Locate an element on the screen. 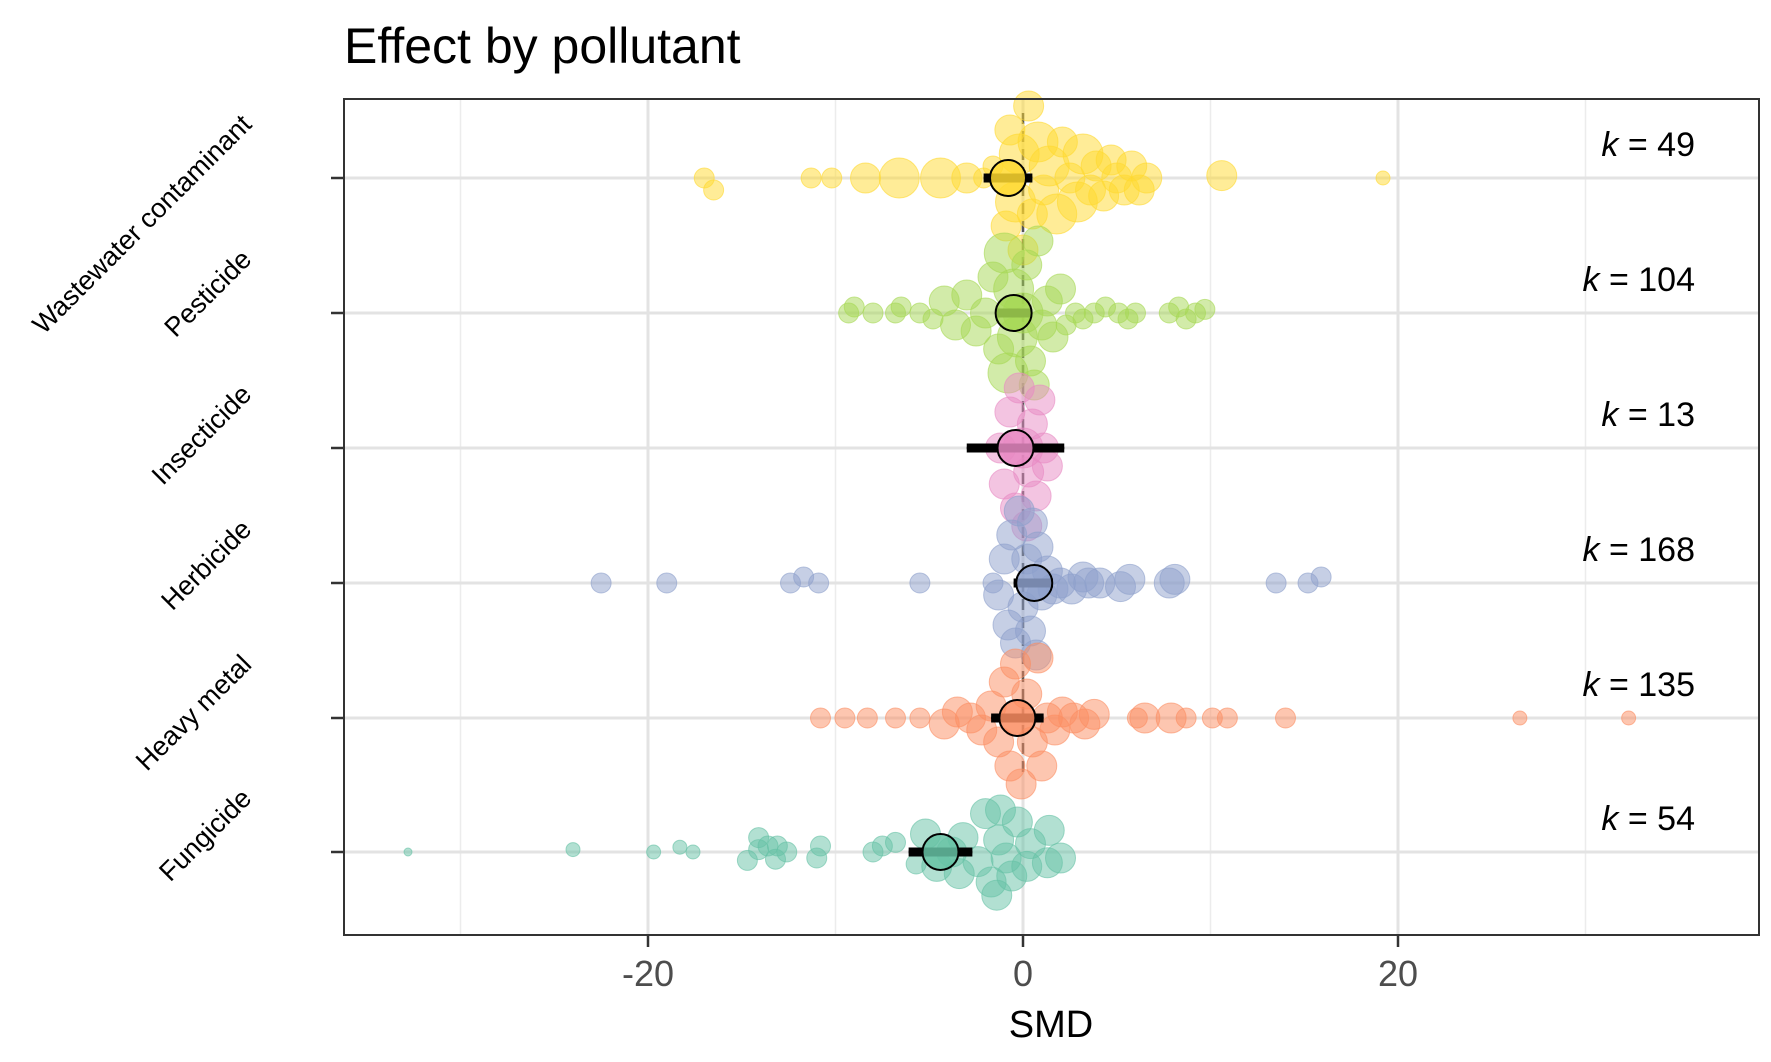 The image size is (1771, 1062). k-label: k = 104 is located at coordinates (1639, 280).